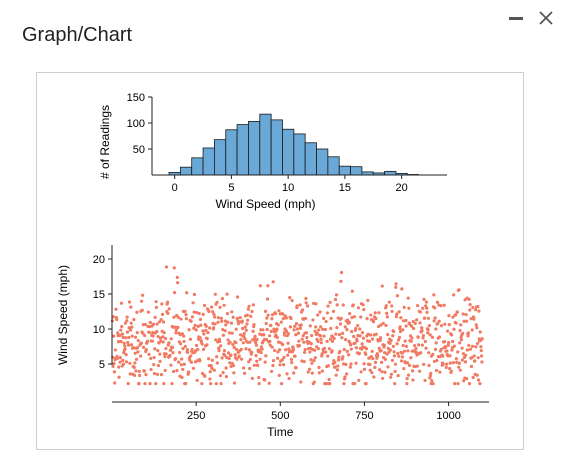  What do you see at coordinates (77, 35) in the screenshot?
I see `window-title: Graph/Chart` at bounding box center [77, 35].